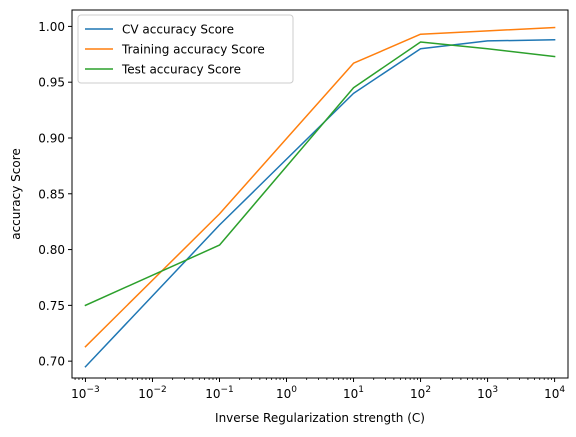 The width and height of the screenshot is (576, 437). Describe the element at coordinates (487, 393) in the screenshot. I see `x-tick-label: 10³` at that location.